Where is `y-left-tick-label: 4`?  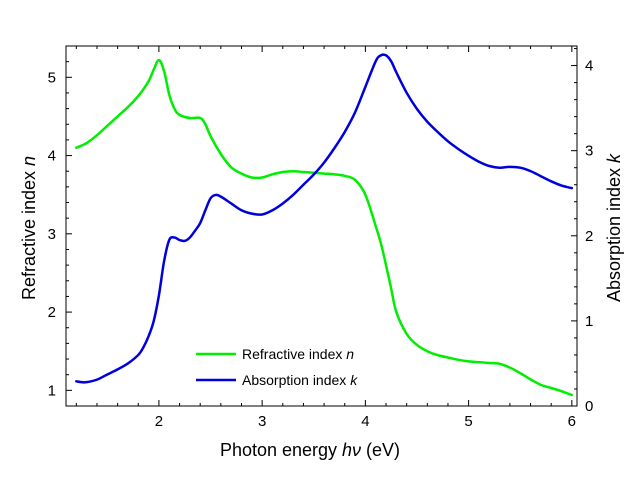 y-left-tick-label: 4 is located at coordinates (52, 156).